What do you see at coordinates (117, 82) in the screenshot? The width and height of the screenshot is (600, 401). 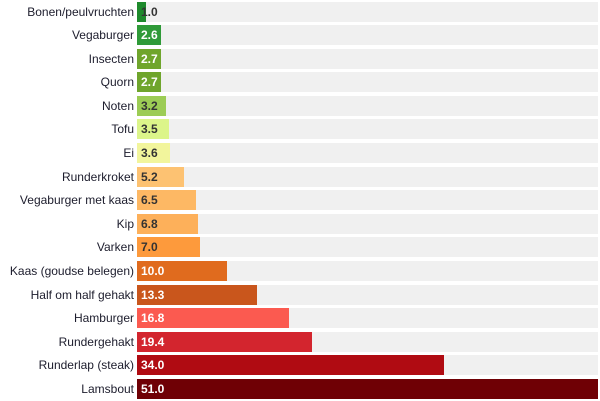 I see `category-label: Quorn` at bounding box center [117, 82].